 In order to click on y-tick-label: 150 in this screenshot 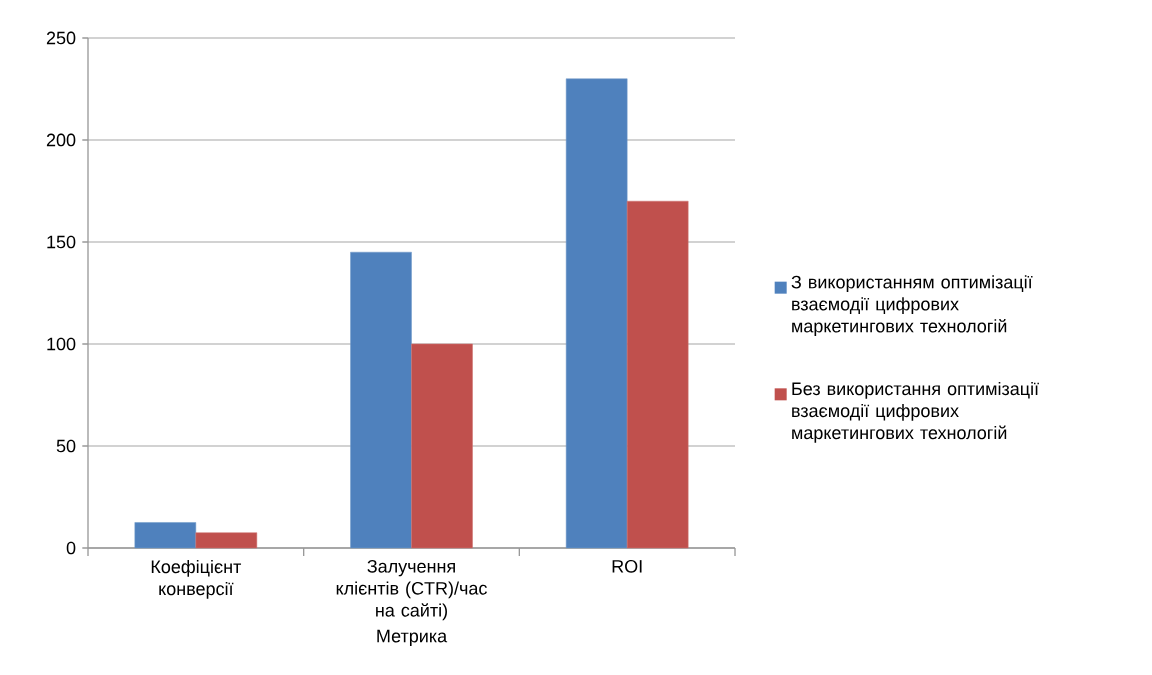, I will do `click(61, 242)`.